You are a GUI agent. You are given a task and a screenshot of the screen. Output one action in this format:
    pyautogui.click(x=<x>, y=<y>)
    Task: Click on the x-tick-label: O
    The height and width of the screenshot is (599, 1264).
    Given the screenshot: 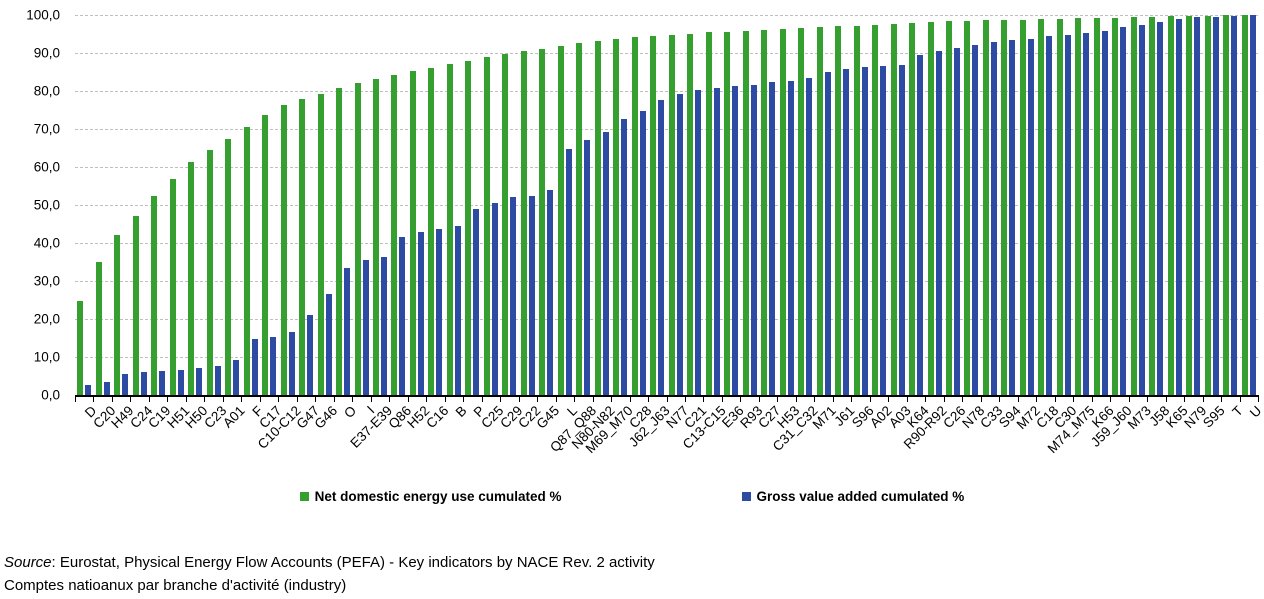 What is the action you would take?
    pyautogui.click(x=349, y=412)
    